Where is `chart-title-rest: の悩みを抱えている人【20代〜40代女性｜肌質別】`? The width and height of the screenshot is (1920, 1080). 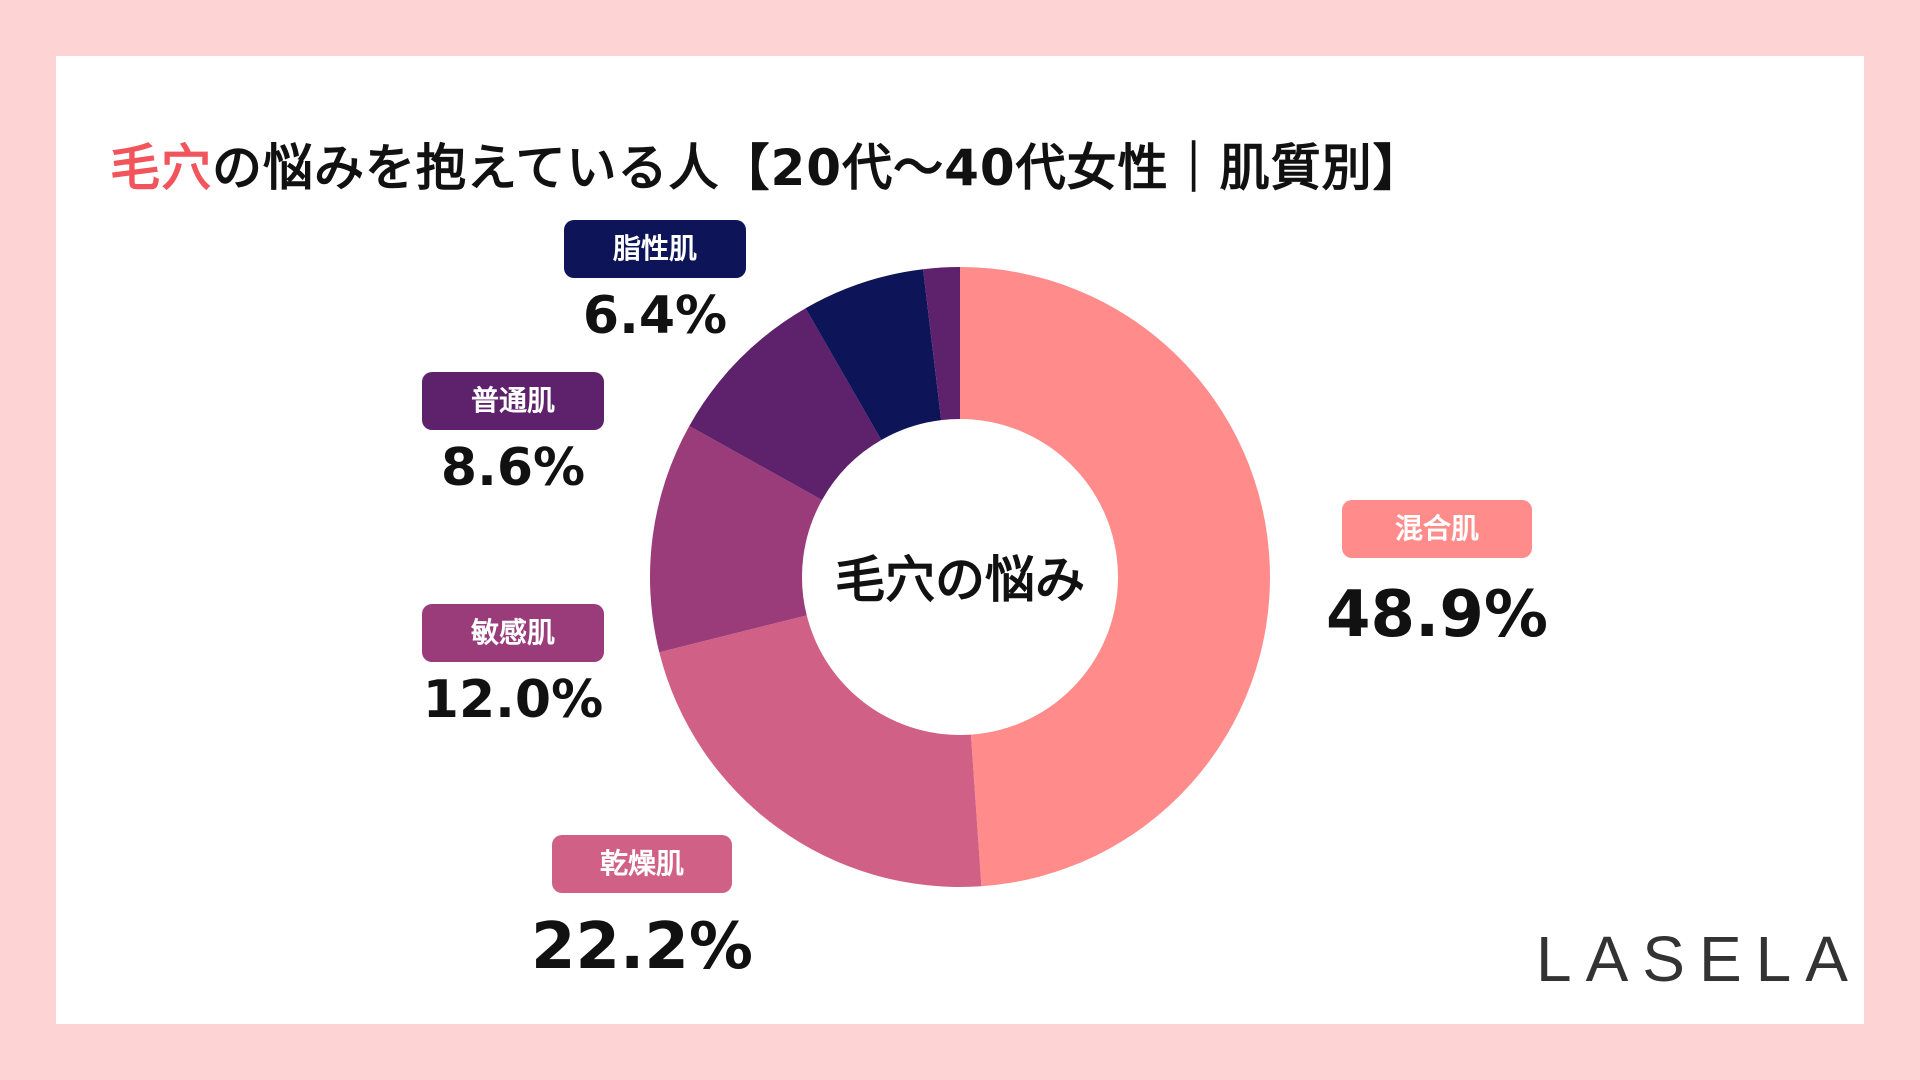 chart-title-rest: の悩みを抱えている人【20代〜40代女性｜肌質別】 is located at coordinates (818, 168).